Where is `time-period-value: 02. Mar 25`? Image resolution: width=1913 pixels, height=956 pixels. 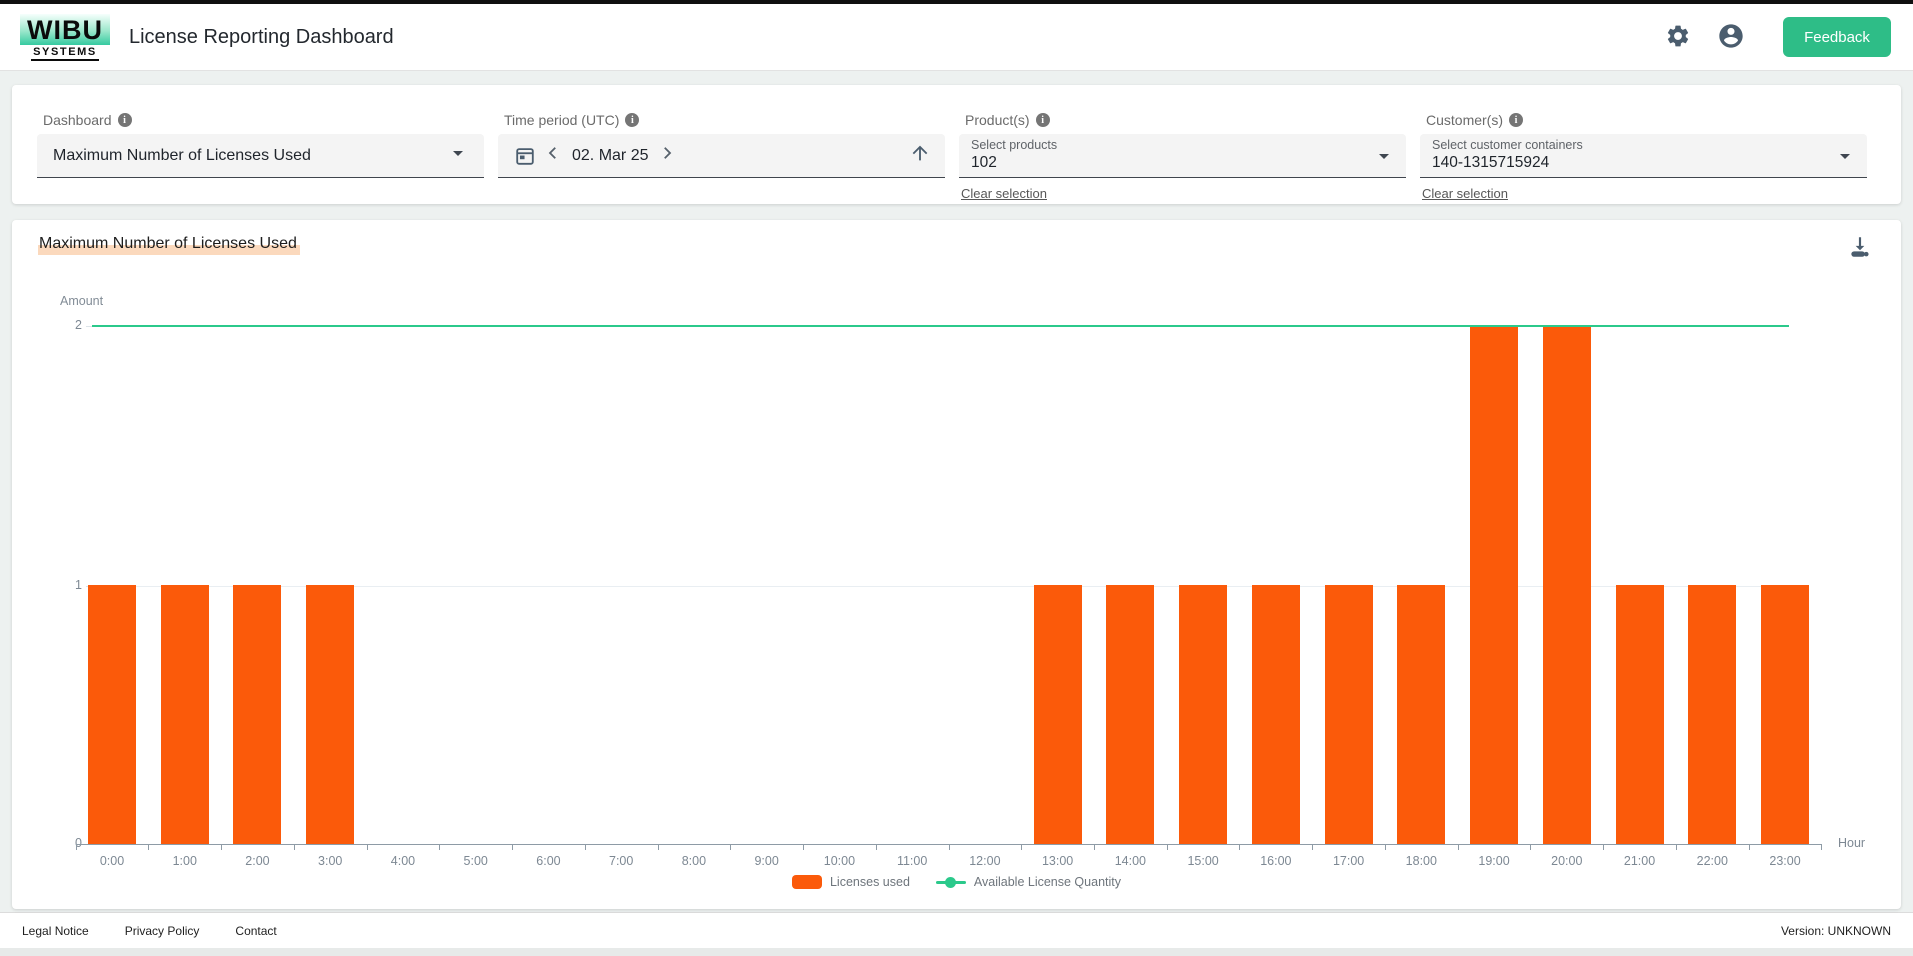 time-period-value: 02. Mar 25 is located at coordinates (610, 155).